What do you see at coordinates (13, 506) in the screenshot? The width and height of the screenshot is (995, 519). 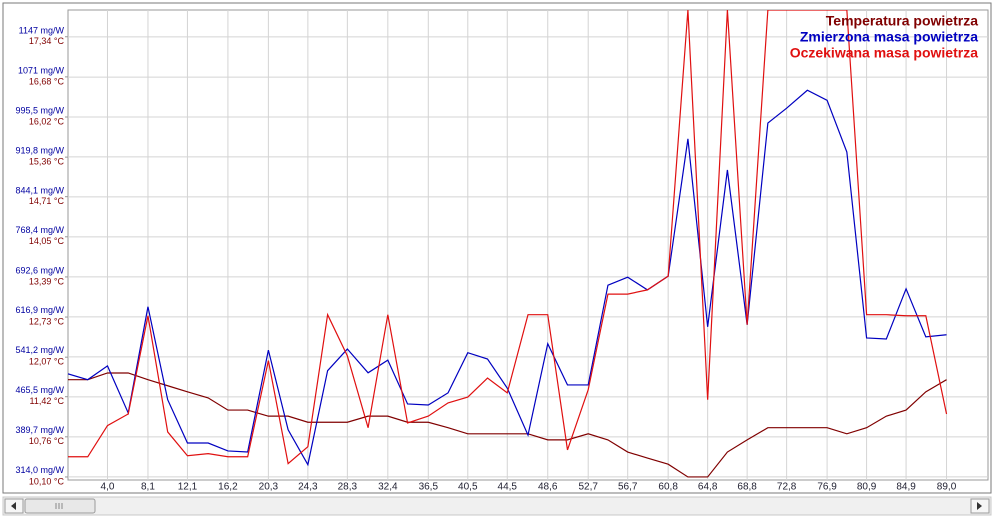 I see `arrow-left` at bounding box center [13, 506].